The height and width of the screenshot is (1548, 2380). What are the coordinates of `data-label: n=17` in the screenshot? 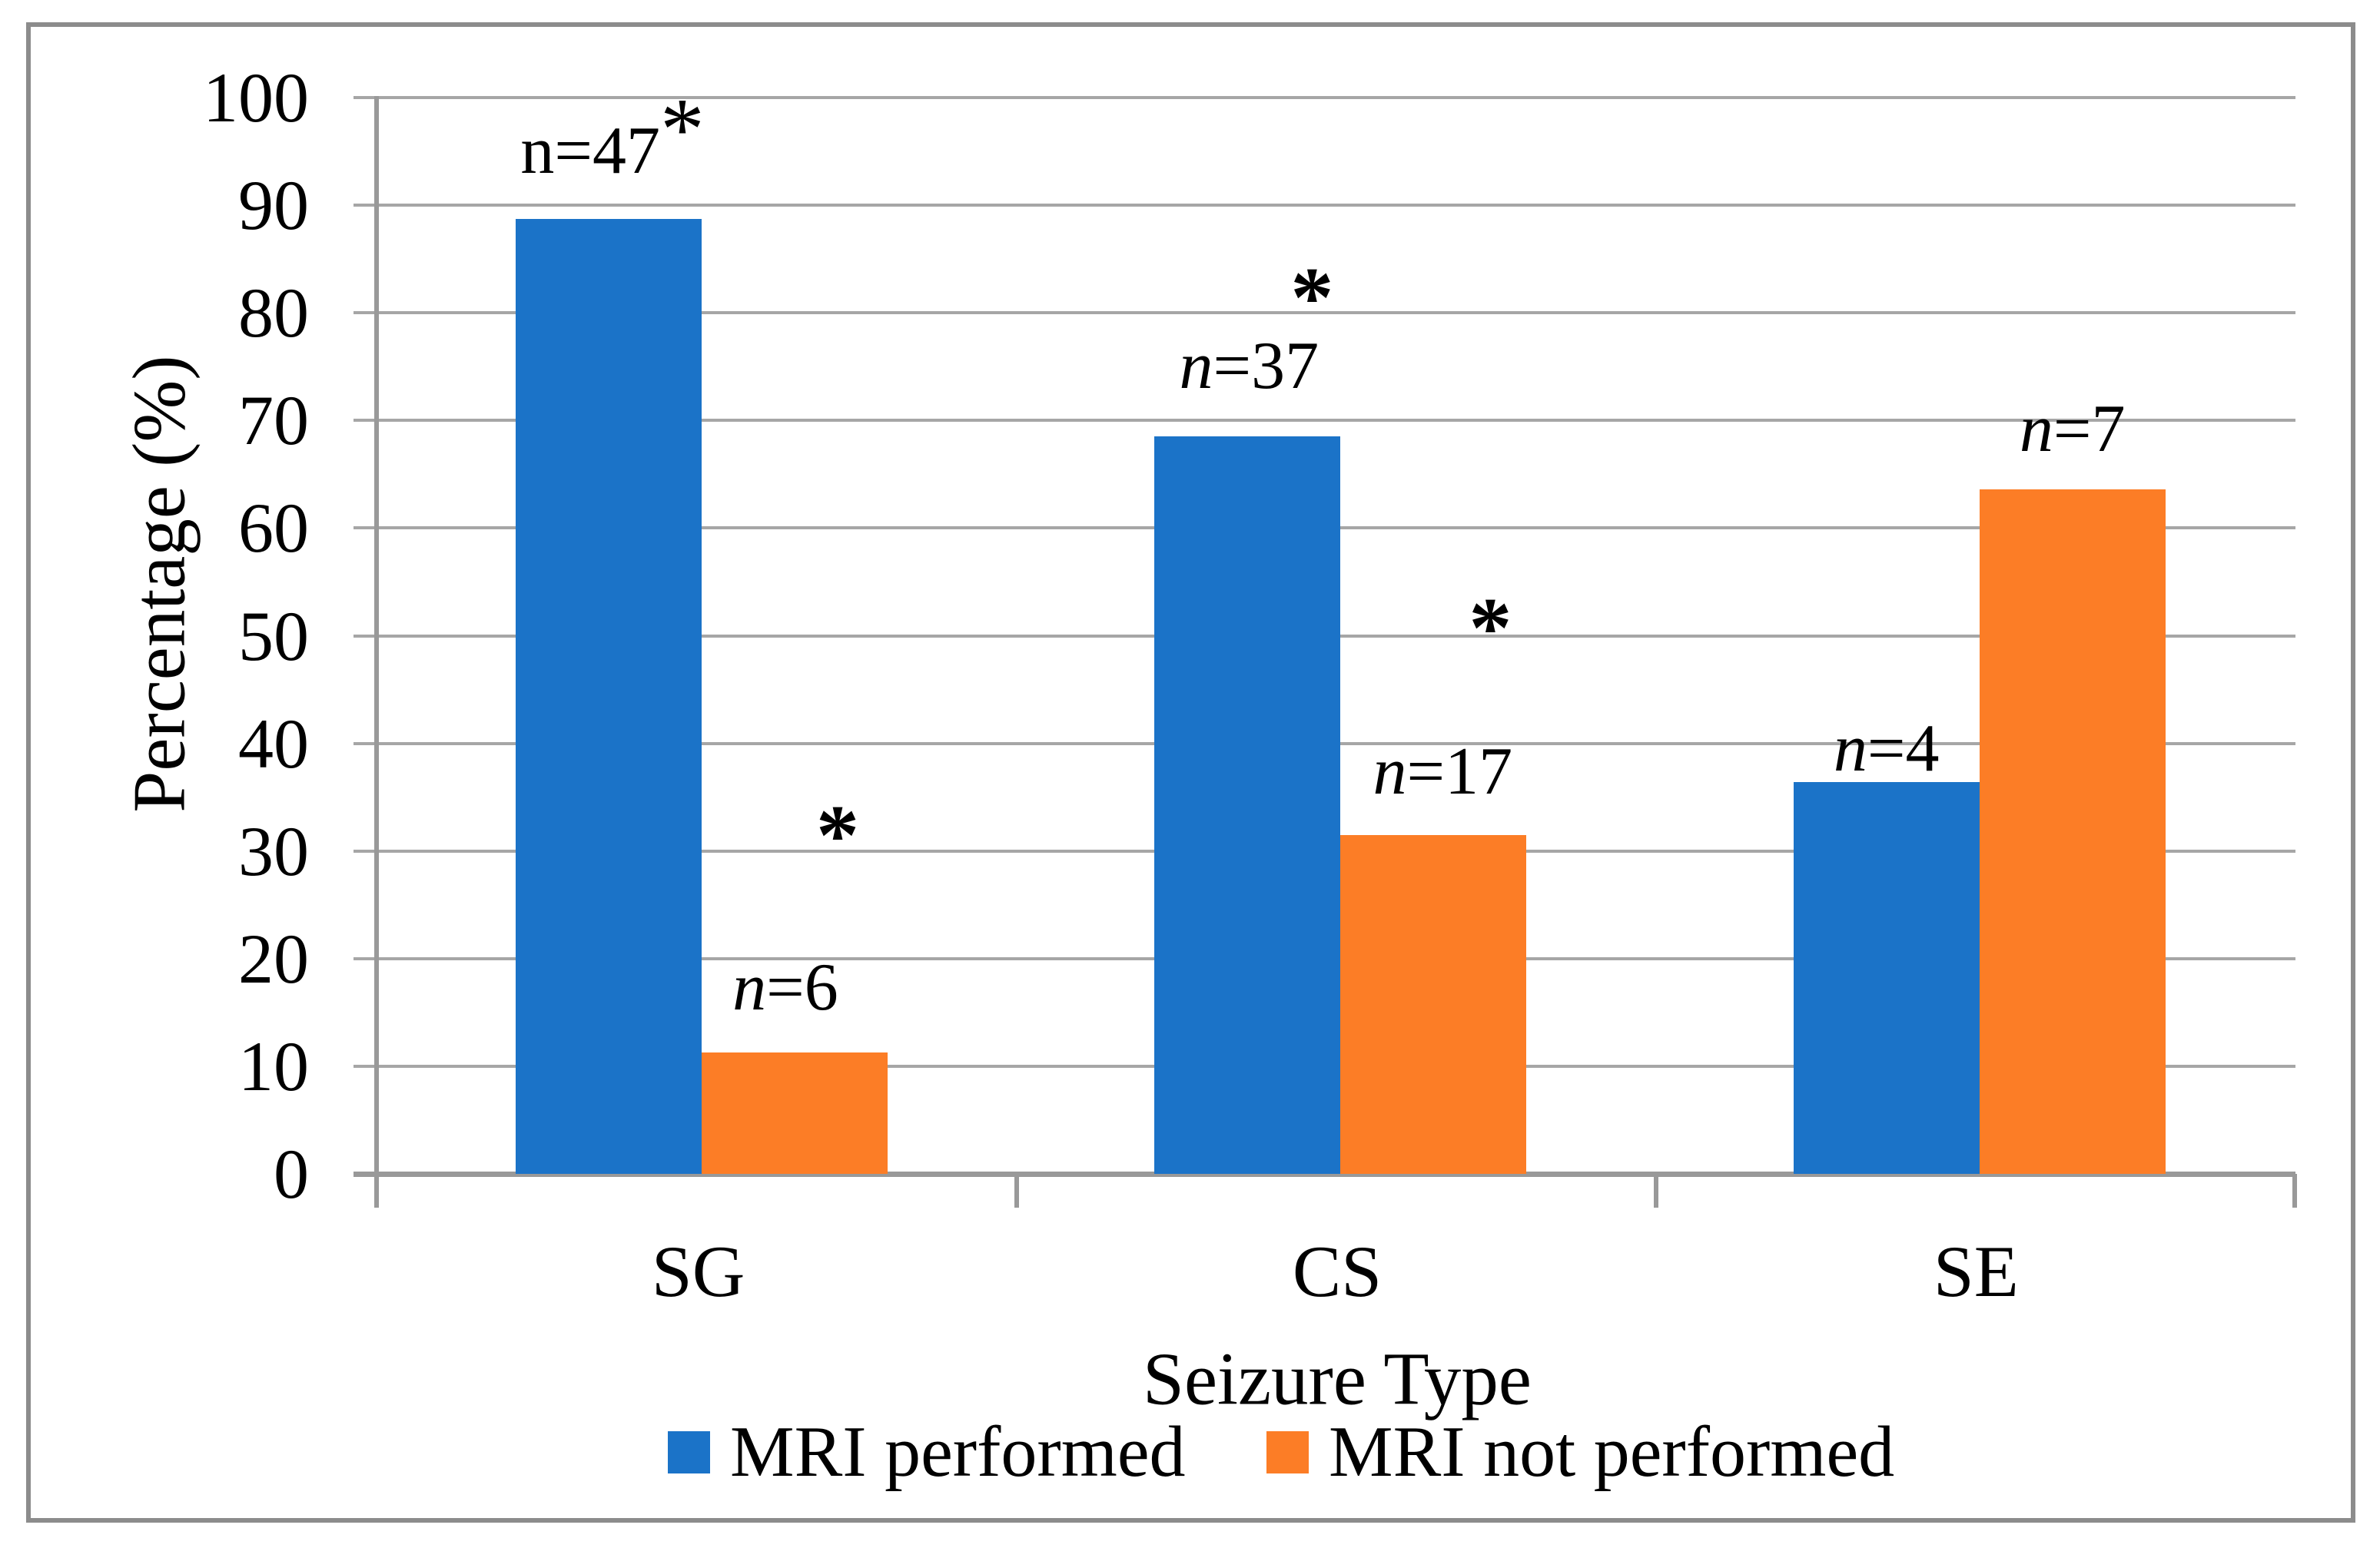 It's located at (1443, 772).